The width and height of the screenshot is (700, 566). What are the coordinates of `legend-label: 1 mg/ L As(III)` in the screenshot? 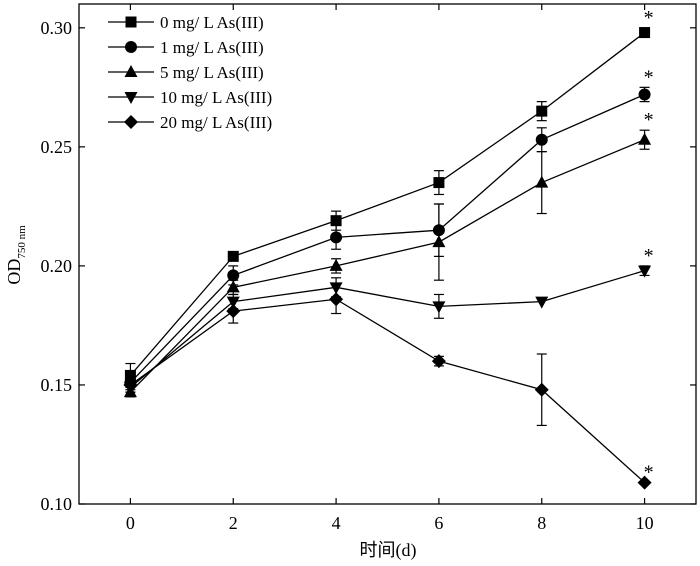 It's located at (212, 47).